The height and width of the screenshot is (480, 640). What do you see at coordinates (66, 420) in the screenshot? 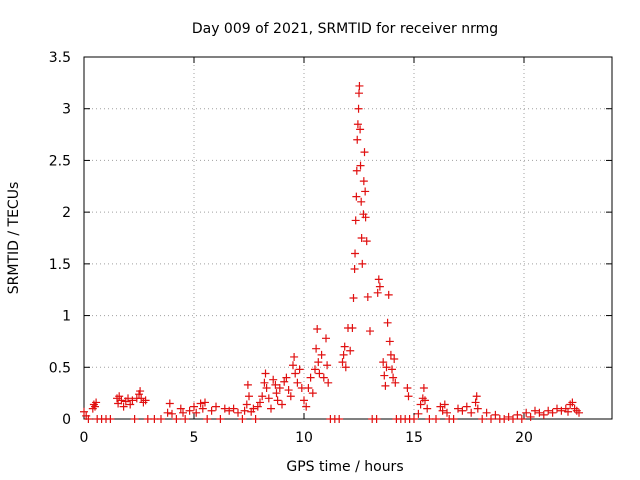
I see `y-tick-label: 0` at bounding box center [66, 420].